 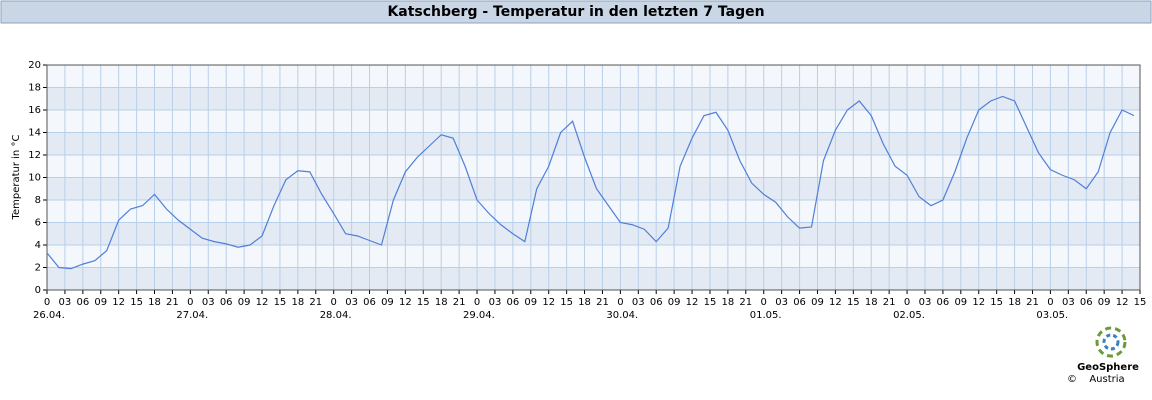 I want to click on date-label: 26.04., so click(x=49, y=315).